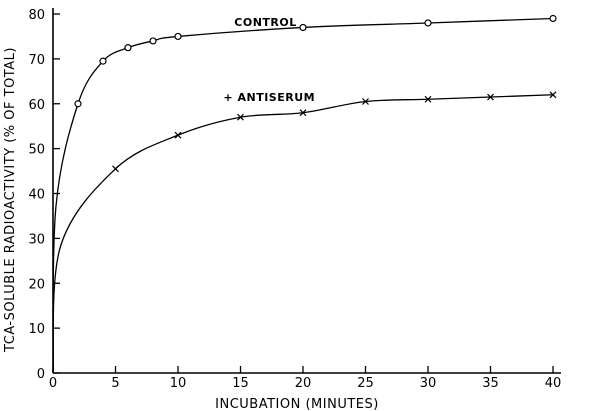 The image size is (594, 411). What do you see at coordinates (36, 284) in the screenshot?
I see `y-tick-label: 20` at bounding box center [36, 284].